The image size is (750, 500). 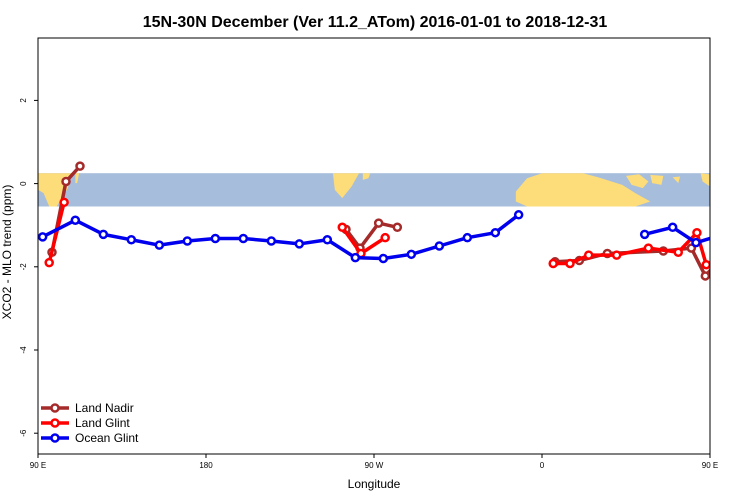 I want to click on legend-label-ocean-glint: Ocean Glint, so click(x=107, y=438).